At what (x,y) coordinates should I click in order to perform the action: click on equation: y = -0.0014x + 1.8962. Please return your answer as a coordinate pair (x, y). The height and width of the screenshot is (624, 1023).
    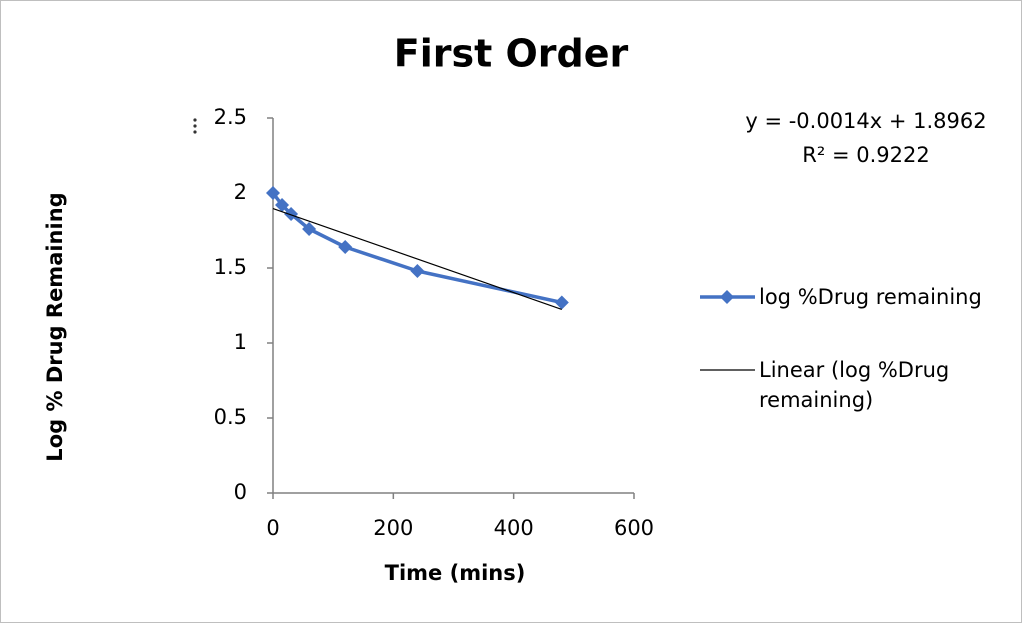
    Looking at the image, I should click on (865, 121).